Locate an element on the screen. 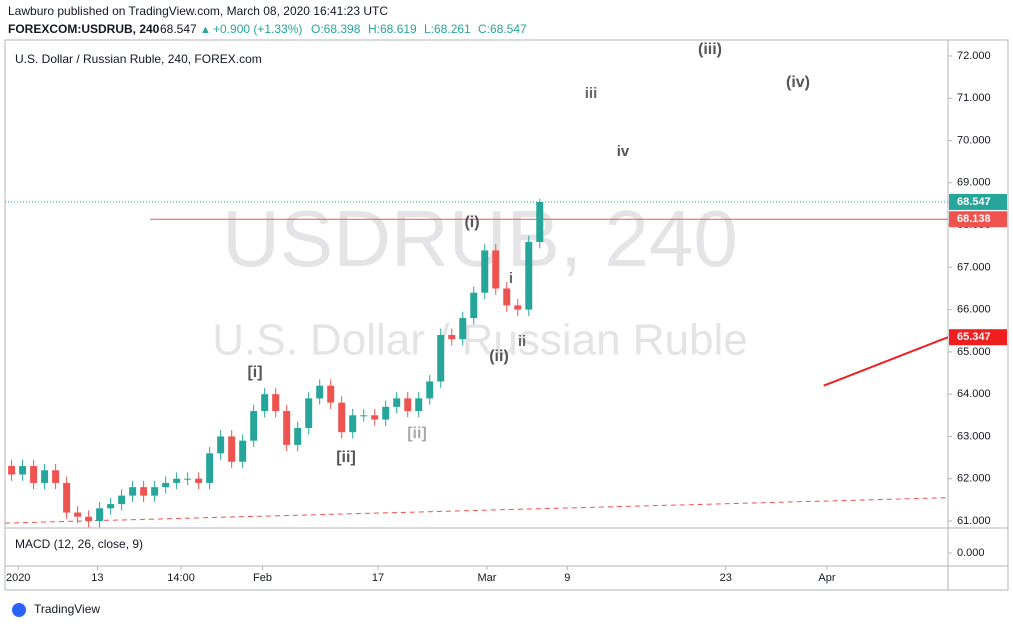  price-label: 65.347 is located at coordinates (974, 337).